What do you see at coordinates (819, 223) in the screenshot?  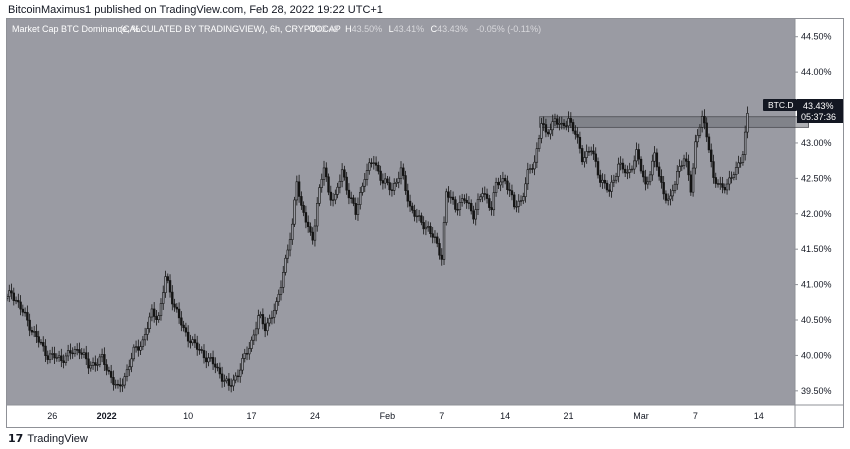 I see `price-axis` at bounding box center [819, 223].